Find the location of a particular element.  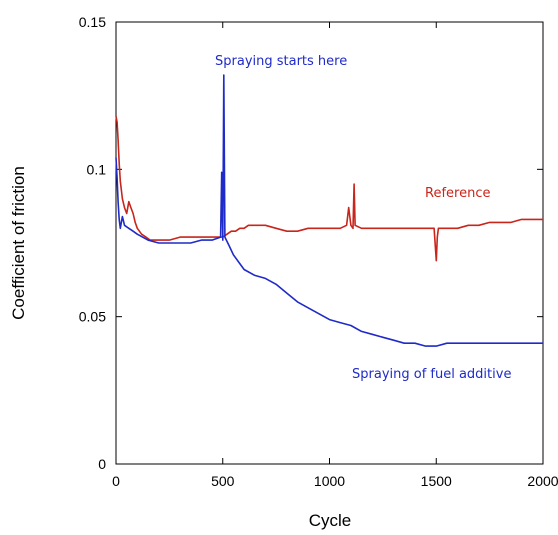

y-tick-label: 0.1 is located at coordinates (97, 169).